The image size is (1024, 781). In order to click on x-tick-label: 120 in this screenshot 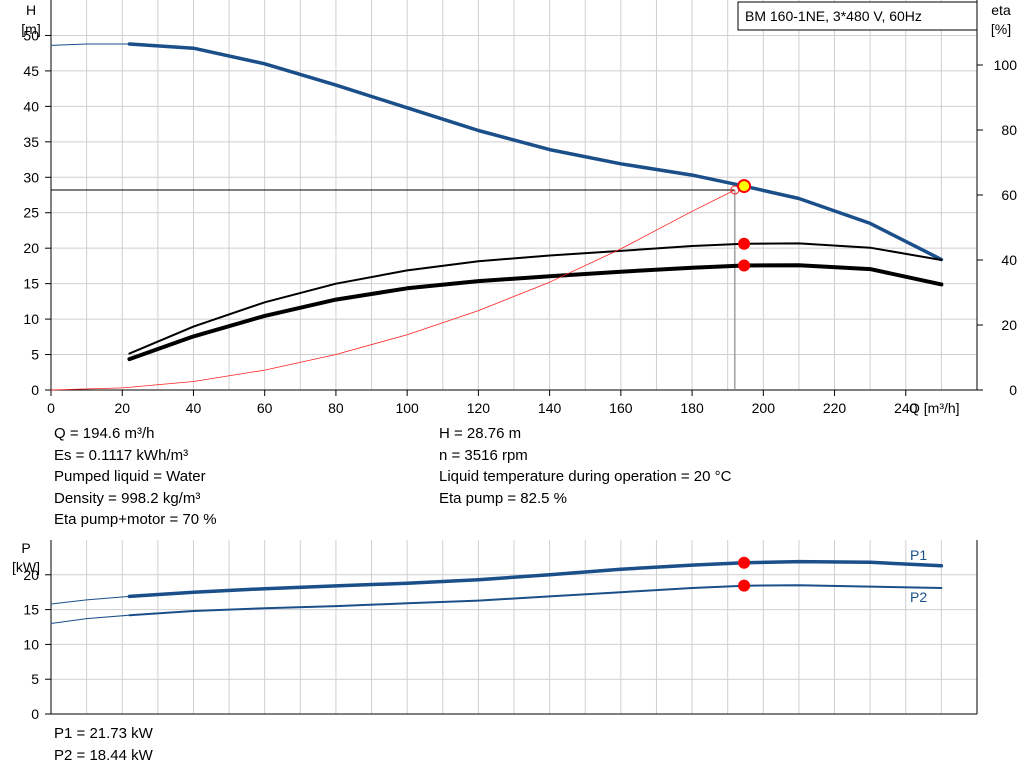, I will do `click(479, 408)`.